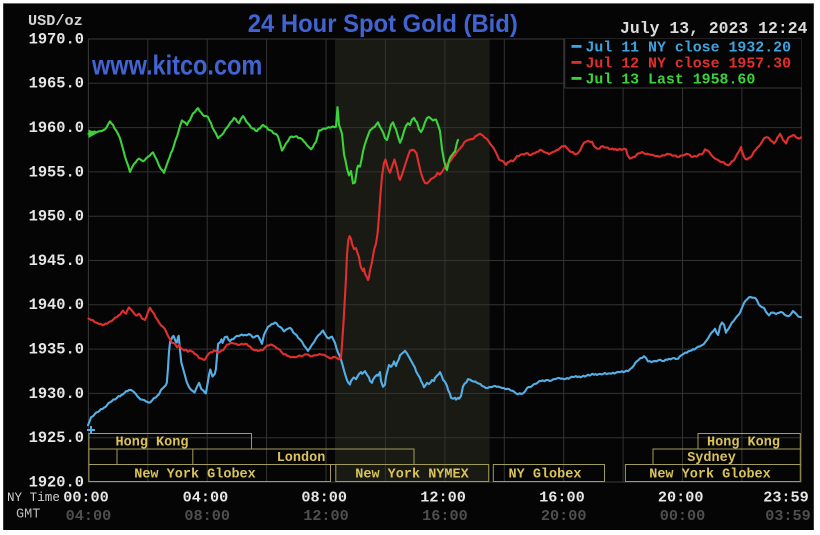 This screenshot has height=535, width=820. Describe the element at coordinates (412, 475) in the screenshot. I see `svg-text: New York NYMEX` at that location.